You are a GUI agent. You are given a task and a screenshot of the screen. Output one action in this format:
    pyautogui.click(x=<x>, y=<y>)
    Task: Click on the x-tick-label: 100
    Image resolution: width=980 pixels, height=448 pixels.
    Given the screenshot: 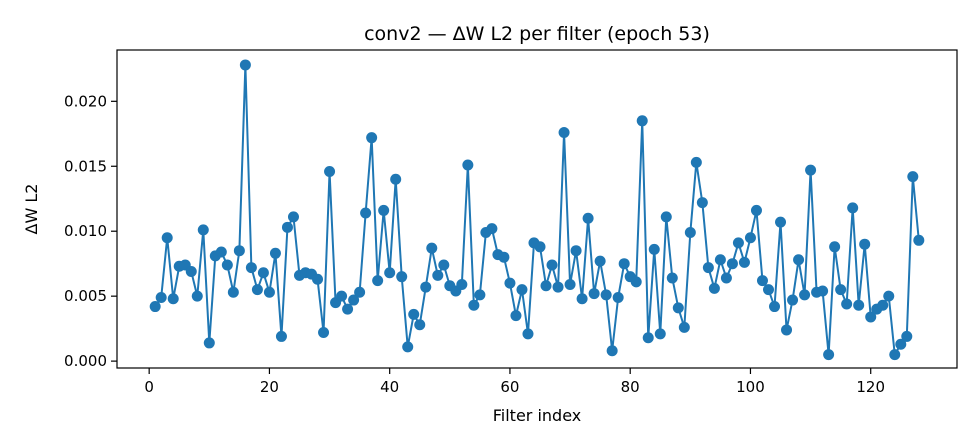 What is the action you would take?
    pyautogui.click(x=750, y=387)
    